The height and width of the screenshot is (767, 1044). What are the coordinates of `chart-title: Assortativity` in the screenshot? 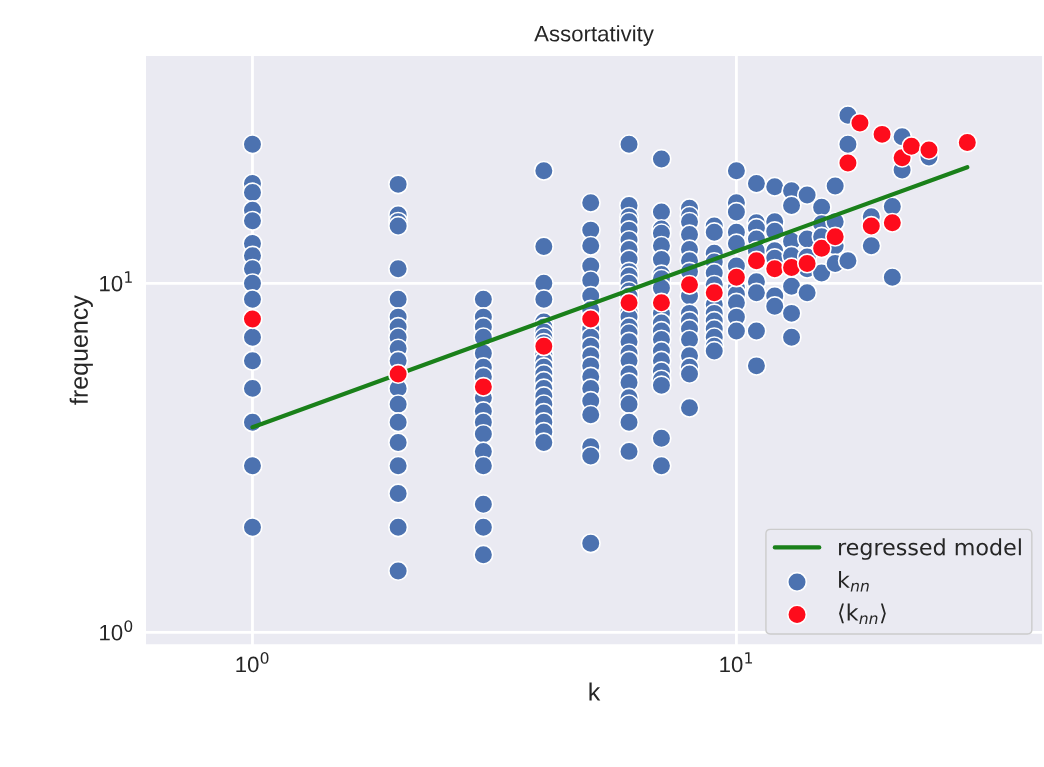 It's located at (594, 35).